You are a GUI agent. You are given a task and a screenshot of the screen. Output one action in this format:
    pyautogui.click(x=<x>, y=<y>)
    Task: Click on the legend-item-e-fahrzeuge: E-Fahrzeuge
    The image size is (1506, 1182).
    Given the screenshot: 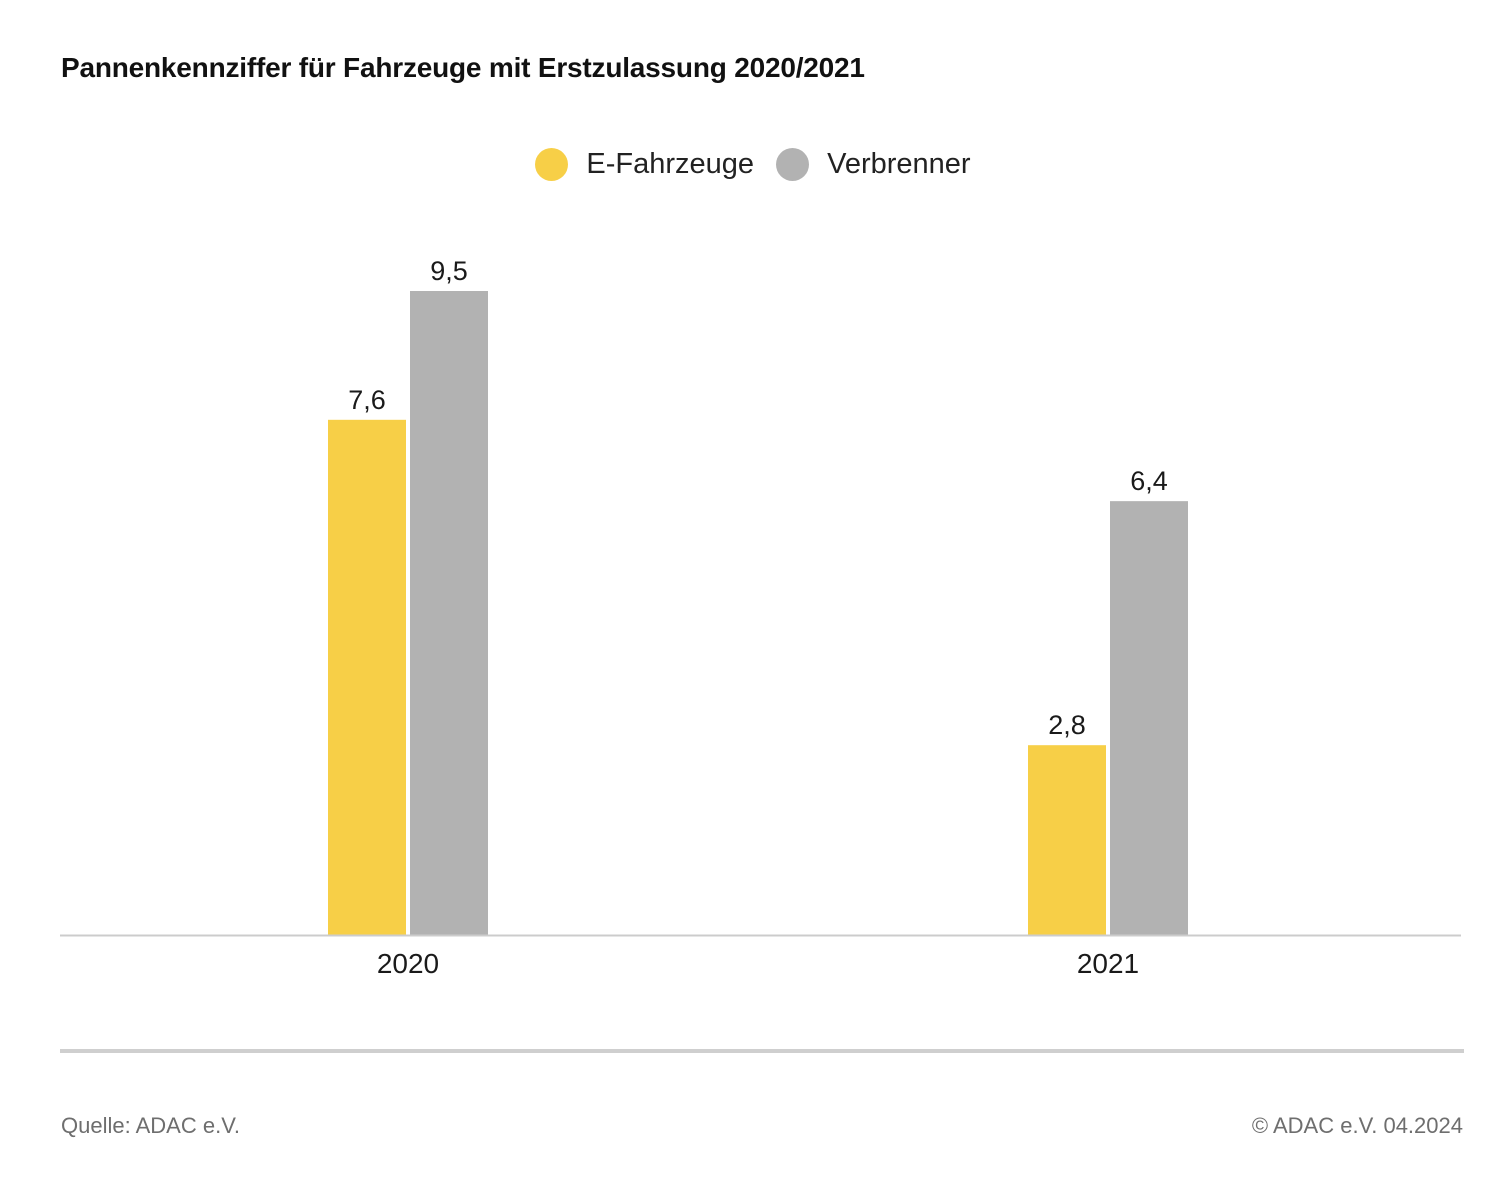 What is the action you would take?
    pyautogui.click(x=644, y=164)
    